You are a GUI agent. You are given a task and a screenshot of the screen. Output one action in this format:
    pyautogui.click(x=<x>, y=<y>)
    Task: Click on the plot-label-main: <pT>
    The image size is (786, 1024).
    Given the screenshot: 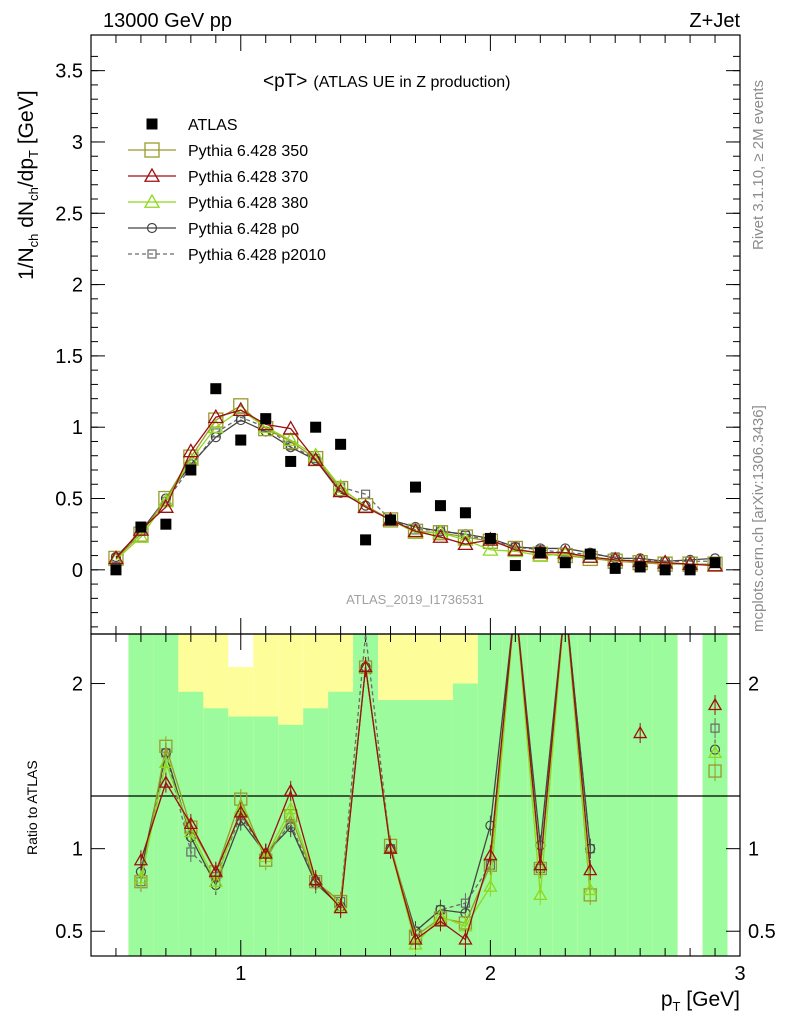 What is the action you would take?
    pyautogui.click(x=285, y=81)
    